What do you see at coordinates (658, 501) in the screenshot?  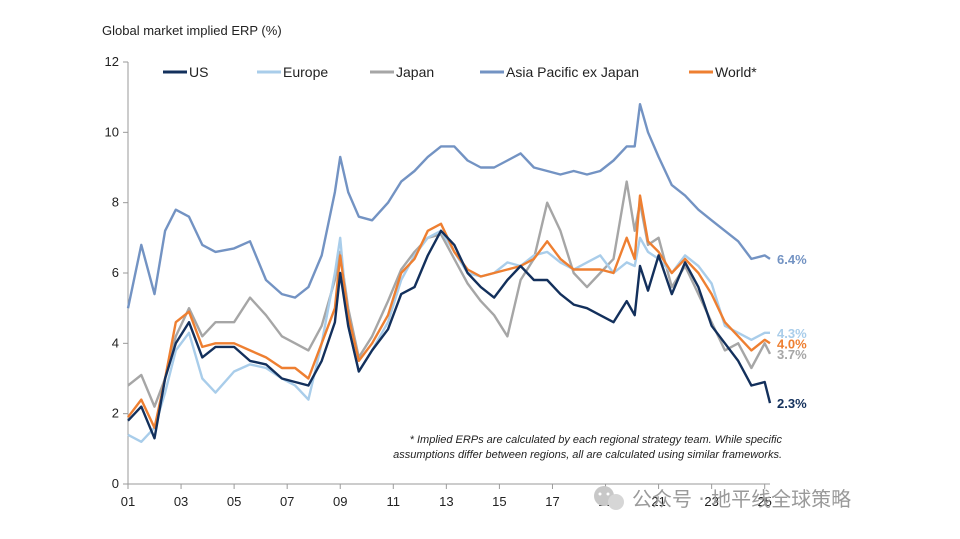 I see `x-tick-label: 21` at bounding box center [658, 501].